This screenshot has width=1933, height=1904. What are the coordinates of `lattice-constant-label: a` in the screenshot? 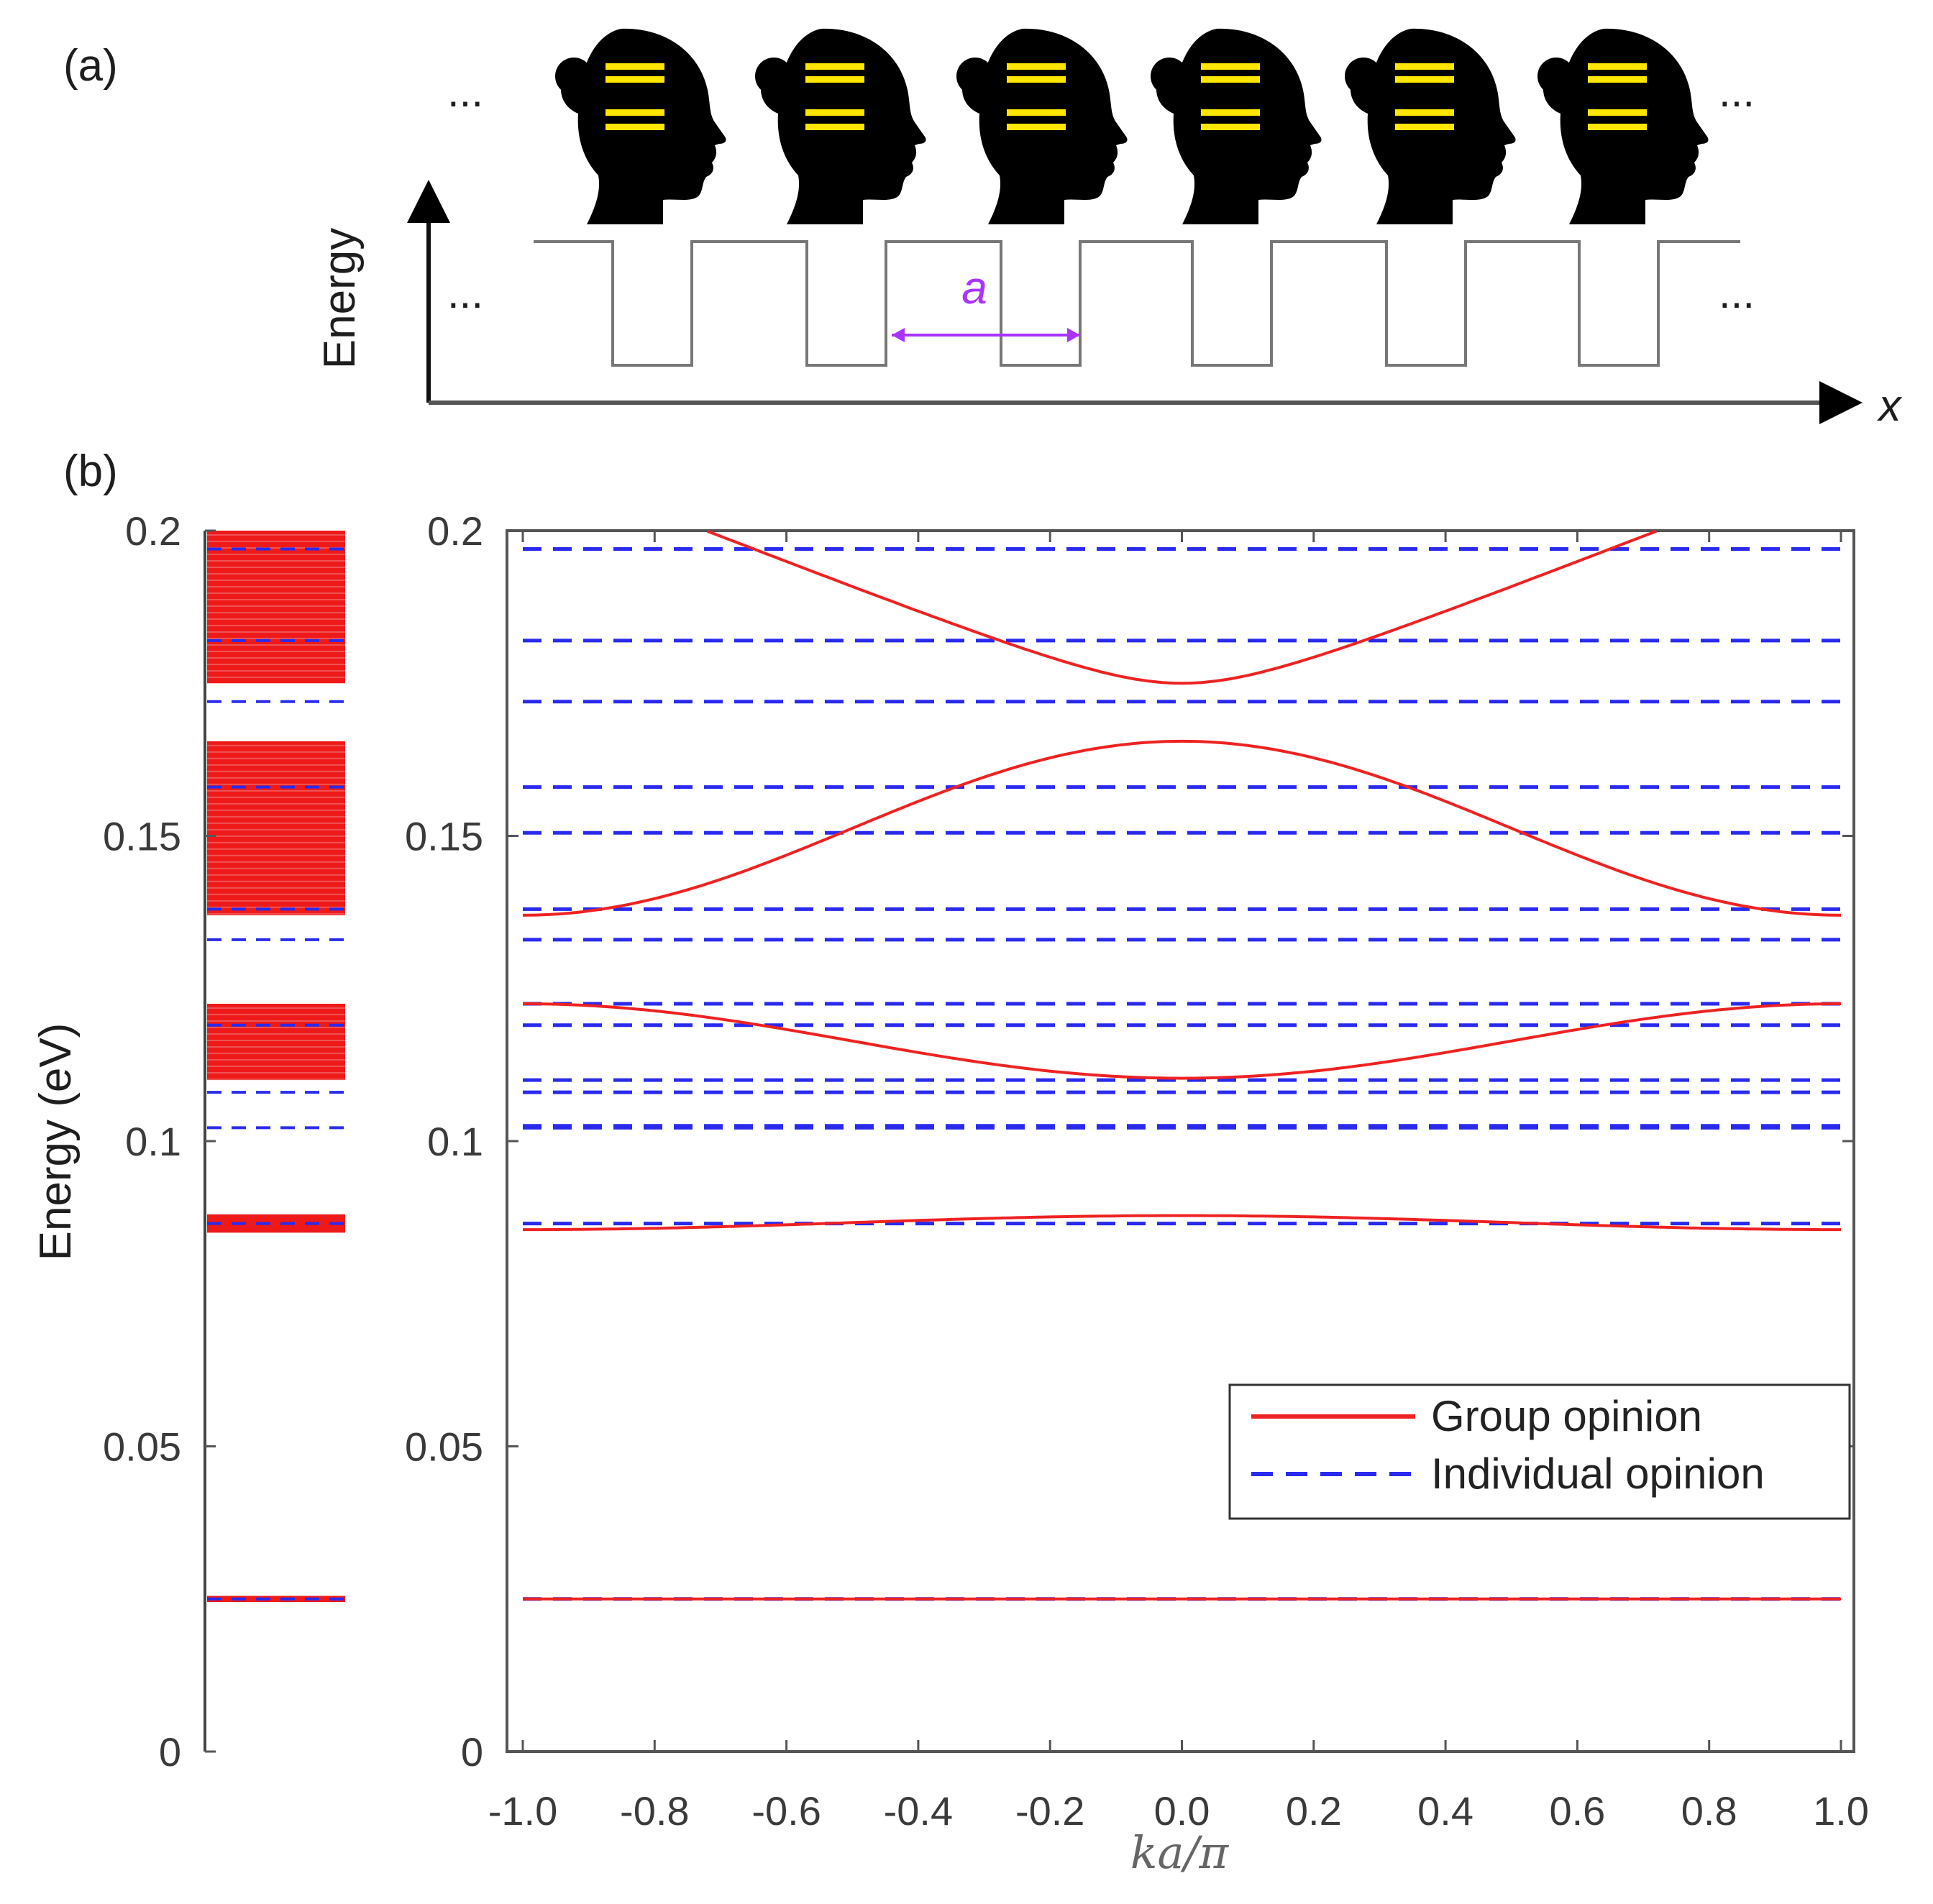 It's located at (974, 287).